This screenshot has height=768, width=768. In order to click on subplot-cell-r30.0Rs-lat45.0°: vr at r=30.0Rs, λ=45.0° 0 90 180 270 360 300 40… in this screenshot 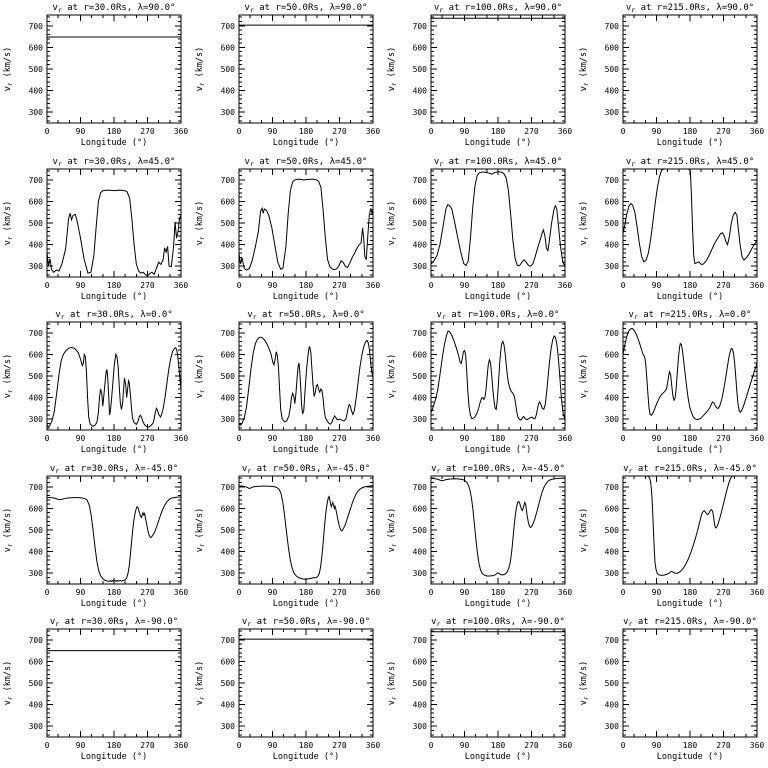, I will do `click(96, 231)`.